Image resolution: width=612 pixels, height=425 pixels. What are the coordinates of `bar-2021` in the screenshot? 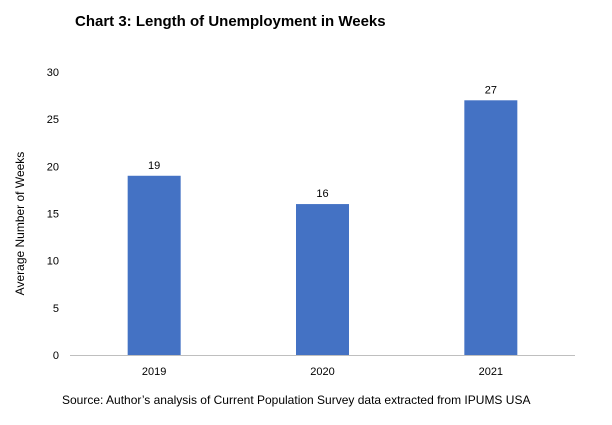 It's located at (491, 227).